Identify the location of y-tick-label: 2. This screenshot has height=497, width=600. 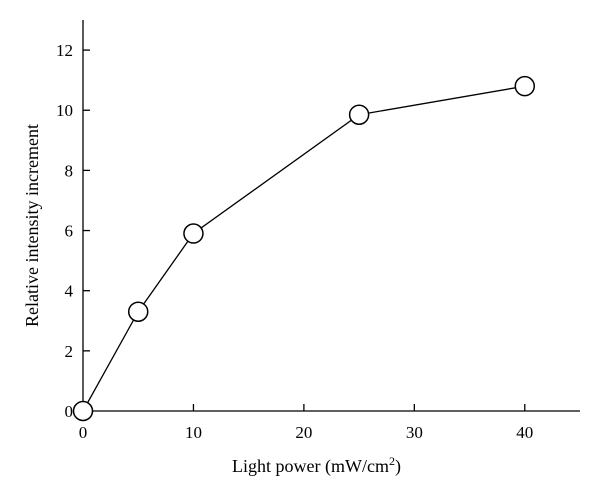
(69, 351).